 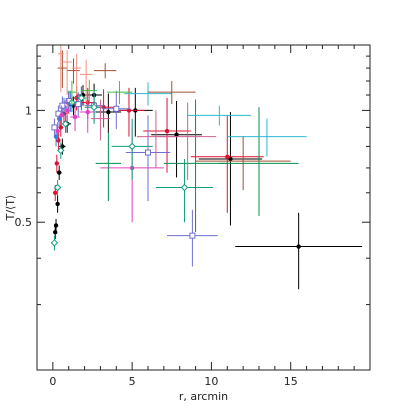 What do you see at coordinates (291, 381) in the screenshot?
I see `x-tick-label: 15` at bounding box center [291, 381].